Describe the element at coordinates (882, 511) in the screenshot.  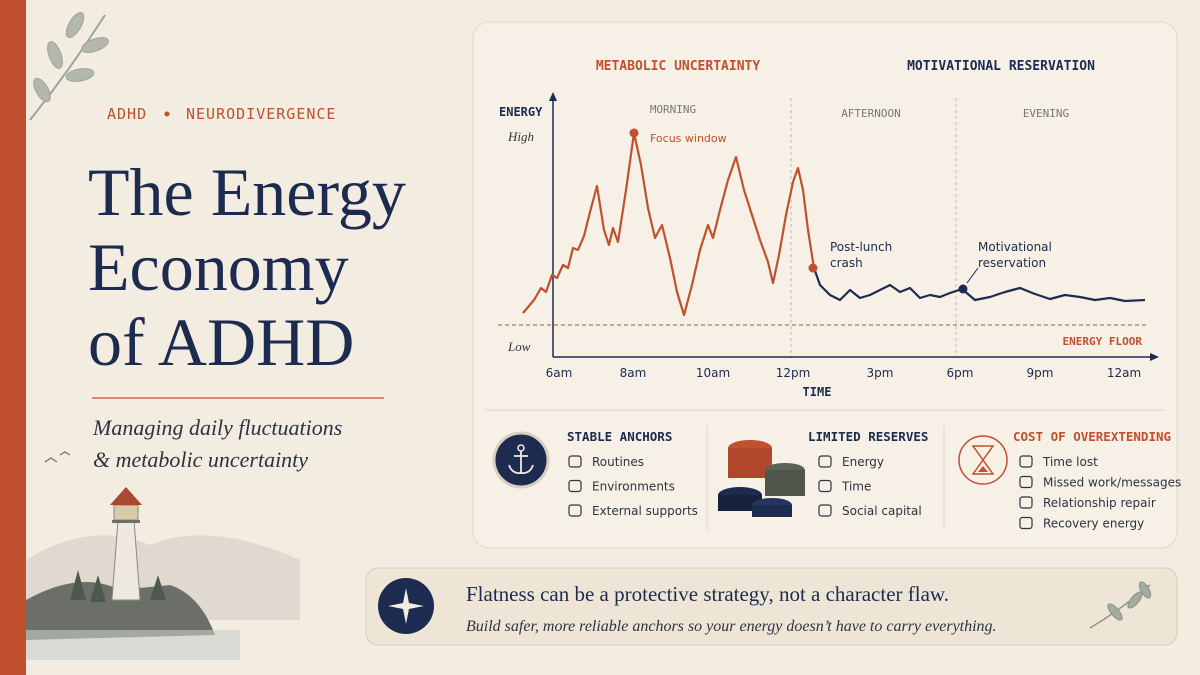
I see `panel-item: Social capital` at that location.